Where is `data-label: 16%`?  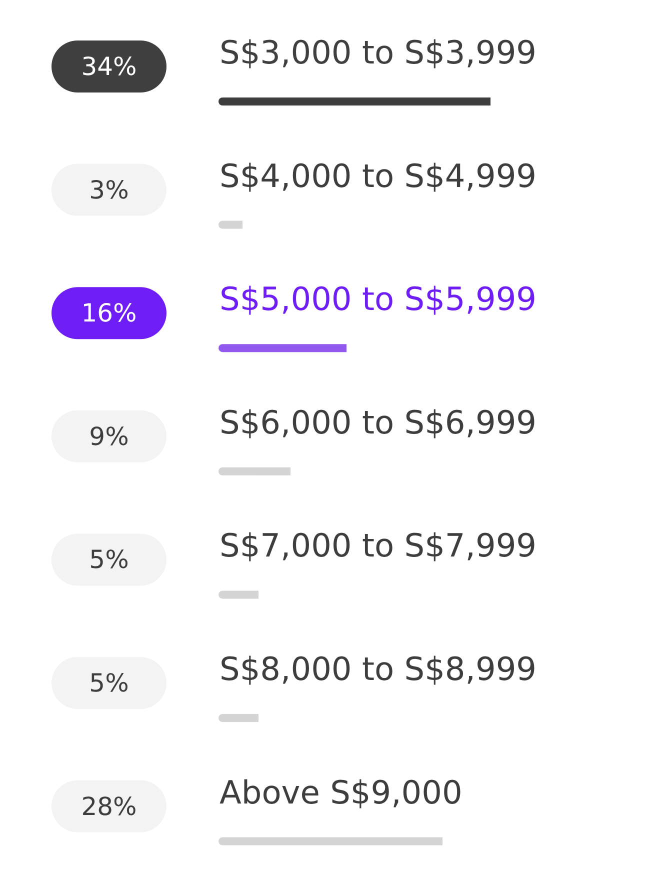
data-label: 16% is located at coordinates (109, 313).